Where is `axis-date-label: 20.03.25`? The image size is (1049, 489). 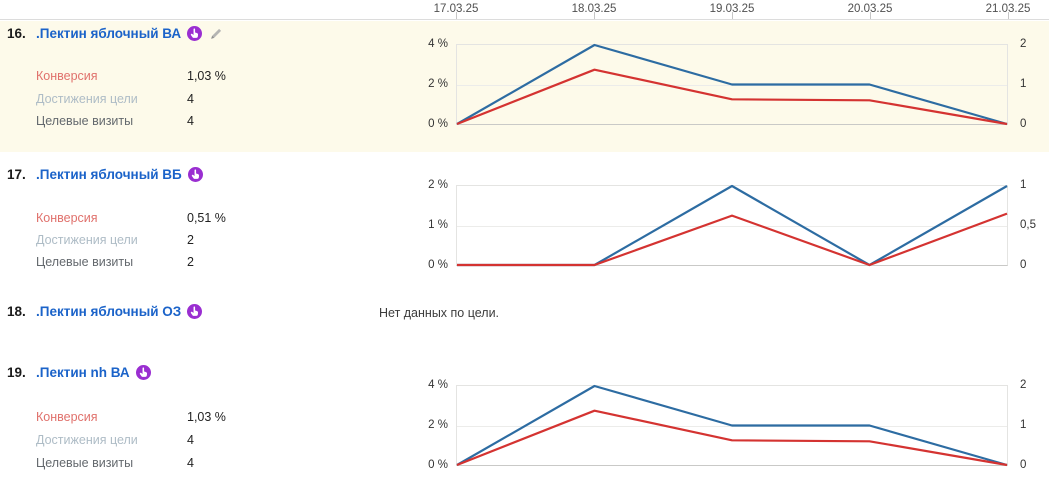 axis-date-label: 20.03.25 is located at coordinates (870, 9).